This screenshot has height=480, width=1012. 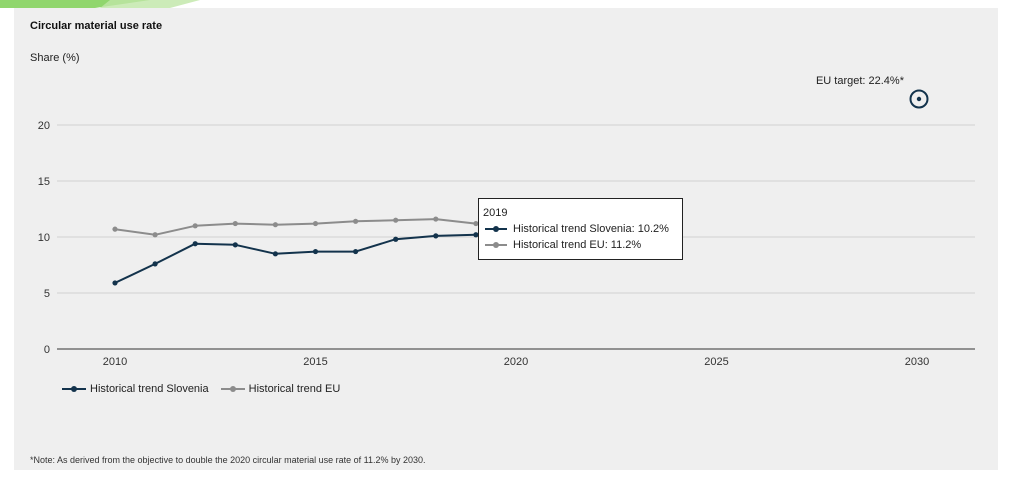 I want to click on tooltip-row-eu: Historical trend EU: 11.2%, so click(x=582, y=245).